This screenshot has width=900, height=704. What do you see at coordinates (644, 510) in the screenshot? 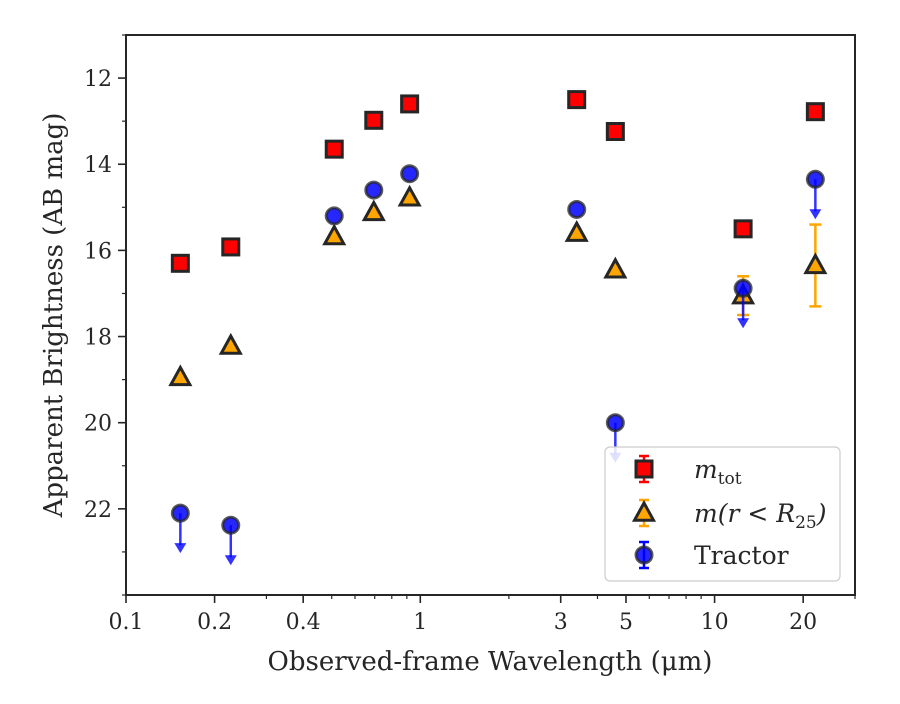
I see `legend-marker-mr25` at bounding box center [644, 510].